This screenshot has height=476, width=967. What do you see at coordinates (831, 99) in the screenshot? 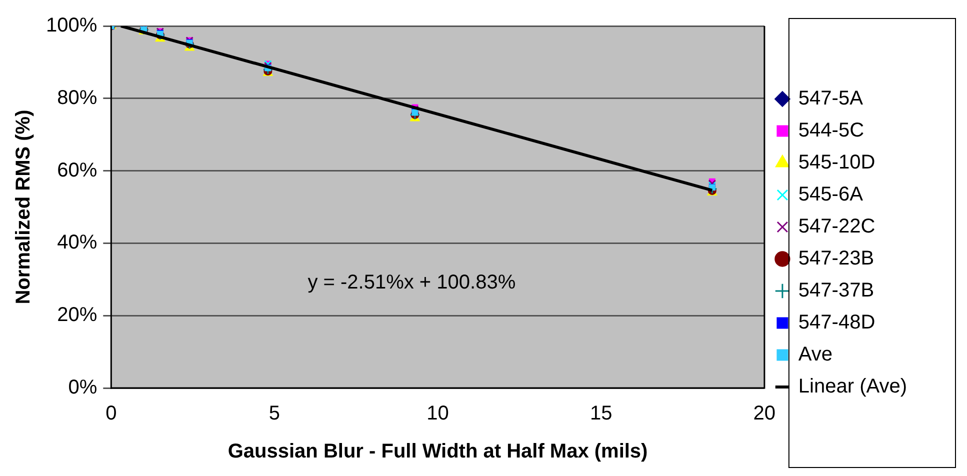
I see `legend-label: 547-5A` at bounding box center [831, 99].